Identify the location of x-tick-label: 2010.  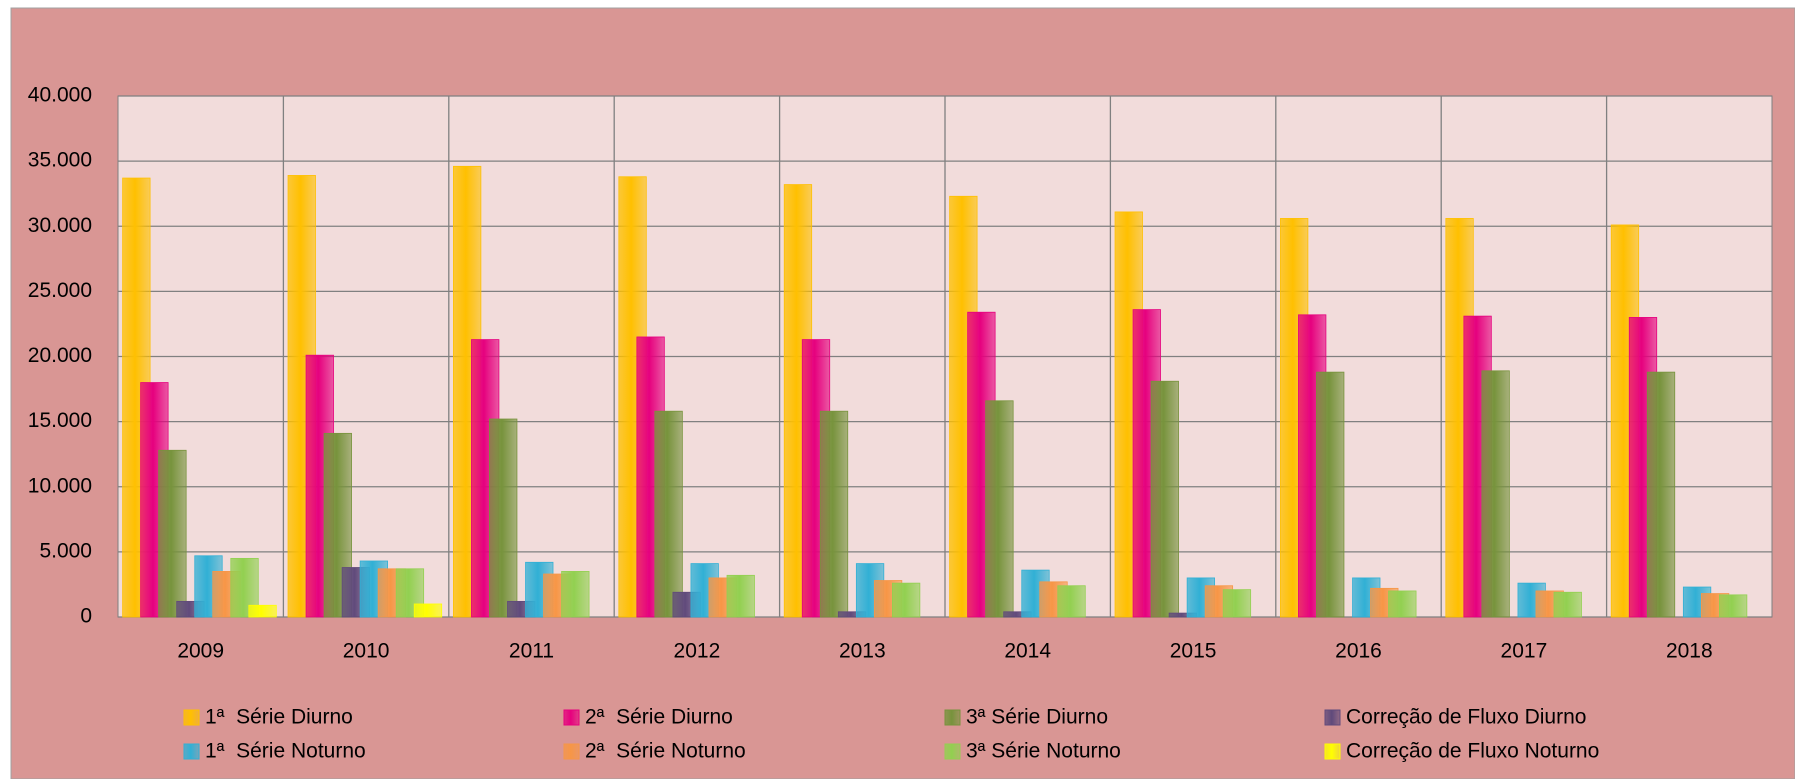
(366, 651).